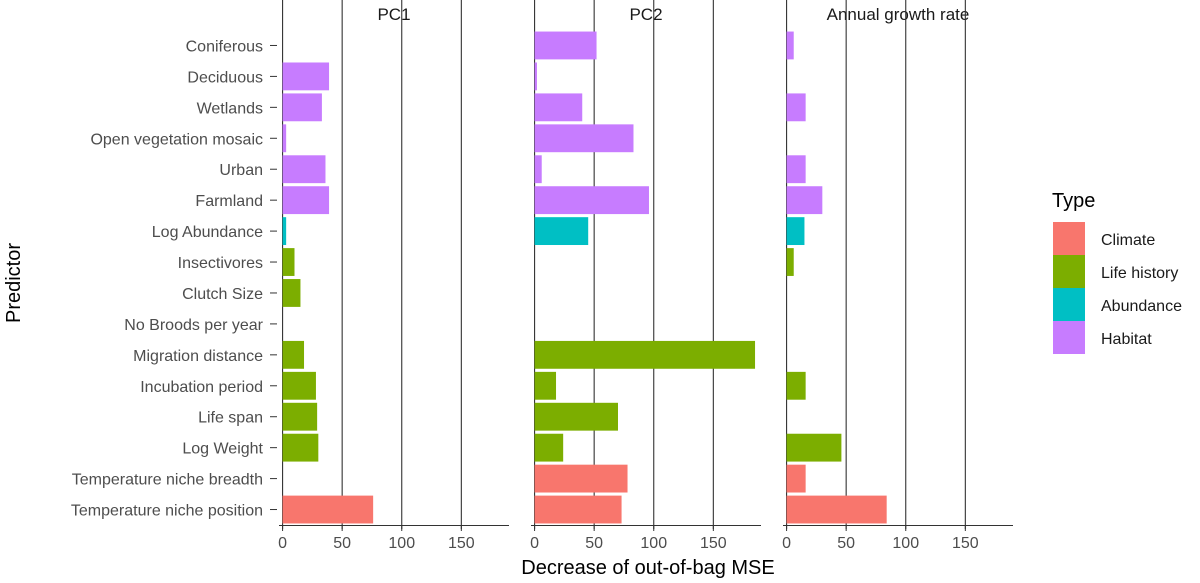  Describe the element at coordinates (300, 447) in the screenshot. I see `bar-pc1-log-weight` at that location.